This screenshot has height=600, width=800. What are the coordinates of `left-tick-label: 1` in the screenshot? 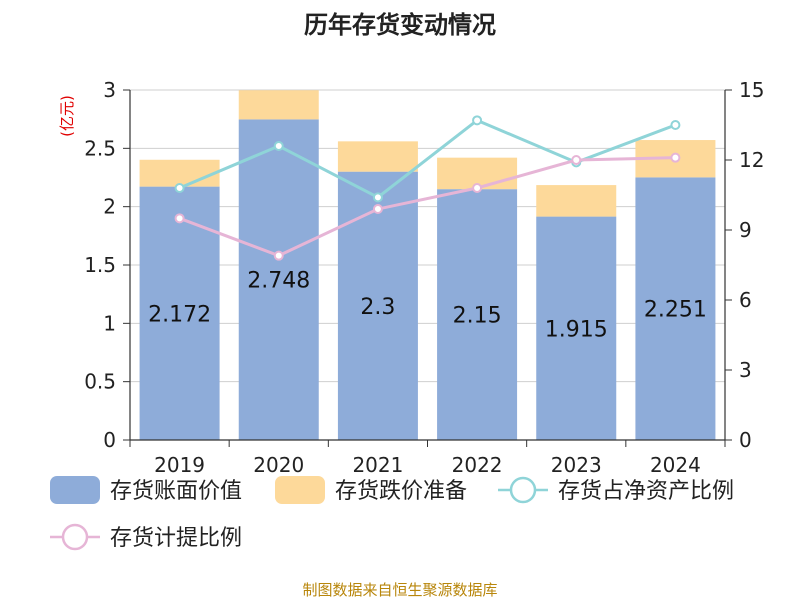 It's located at (109, 323).